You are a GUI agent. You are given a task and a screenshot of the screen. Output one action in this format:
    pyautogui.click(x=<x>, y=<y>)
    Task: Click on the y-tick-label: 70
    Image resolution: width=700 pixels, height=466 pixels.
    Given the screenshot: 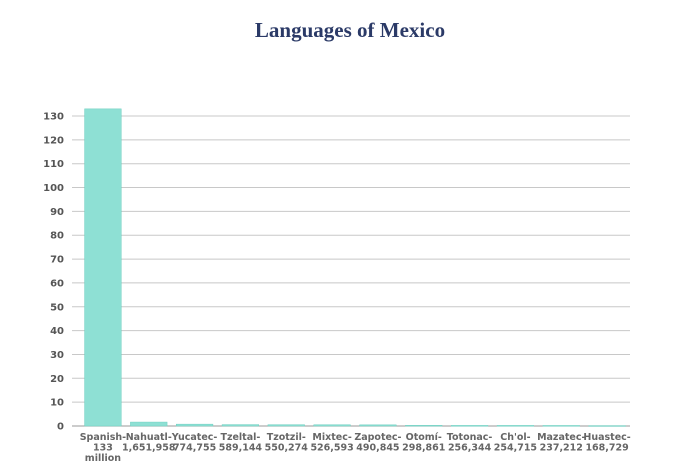 What is the action you would take?
    pyautogui.click(x=57, y=260)
    